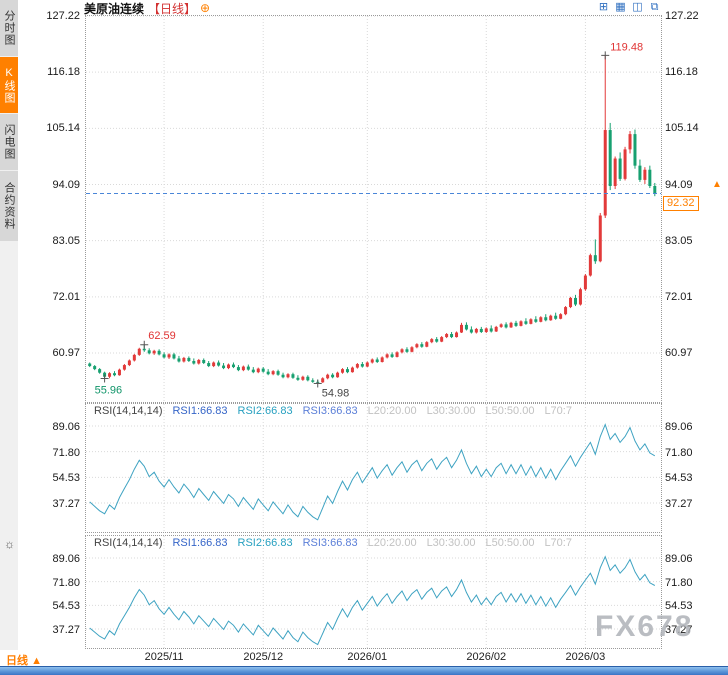 This screenshot has height=675, width=728. What do you see at coordinates (263, 657) in the screenshot?
I see `x-axis-month-label: 2025/12` at bounding box center [263, 657].